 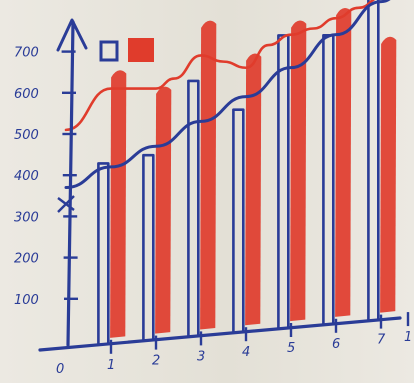 I want to click on y-ticks: 100 200 300 400 500 600 700, so click(x=46, y=177).